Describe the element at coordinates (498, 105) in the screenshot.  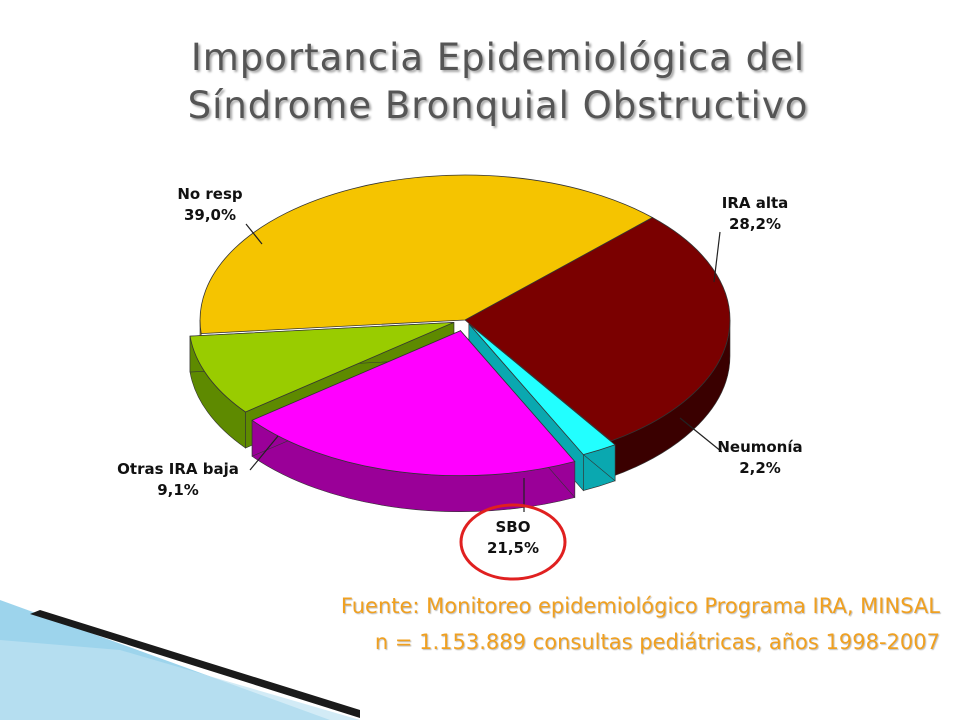
I see `slide-title-line-2: Síndrome Bronquial Obstructivo` at that location.